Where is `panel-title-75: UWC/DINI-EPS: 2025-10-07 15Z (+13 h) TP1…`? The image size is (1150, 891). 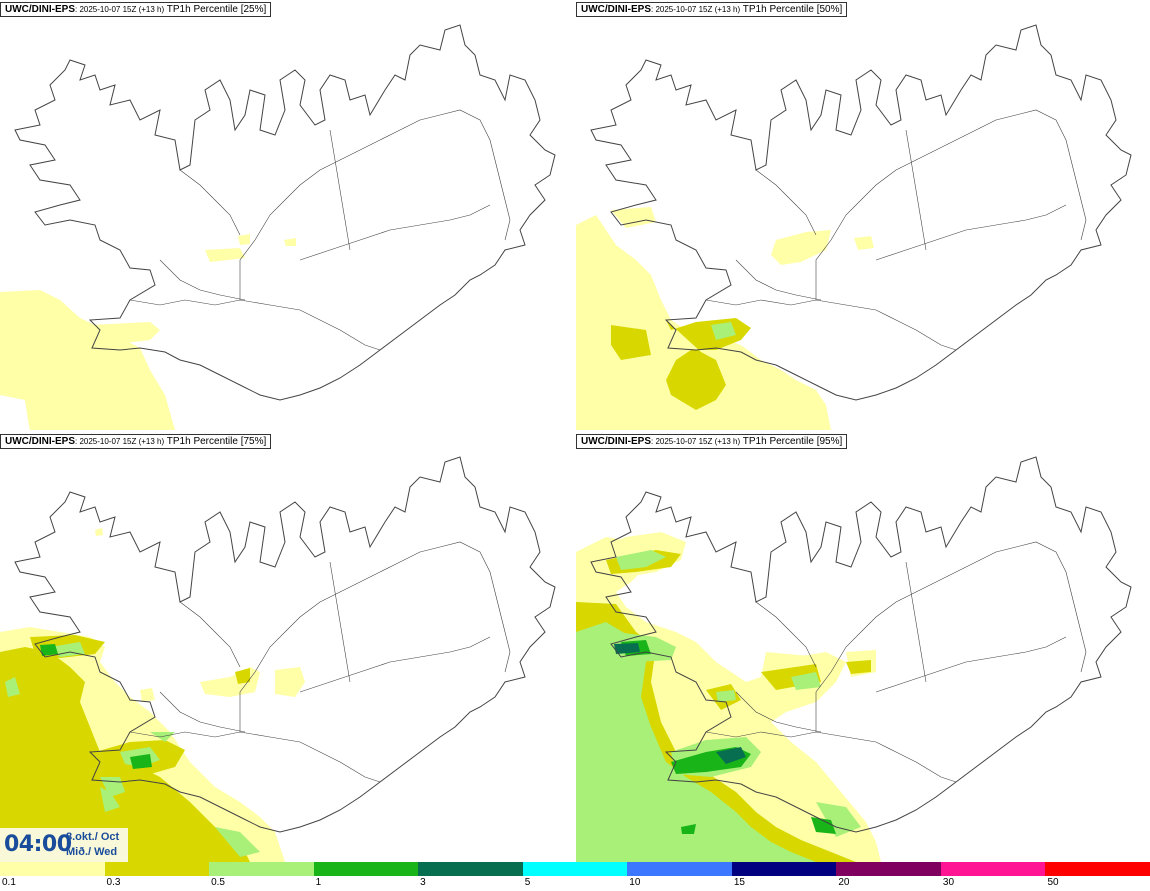
panel-title-75: UWC/DINI-EPS: 2025-10-07 15Z (+13 h) TP1… is located at coordinates (136, 441).